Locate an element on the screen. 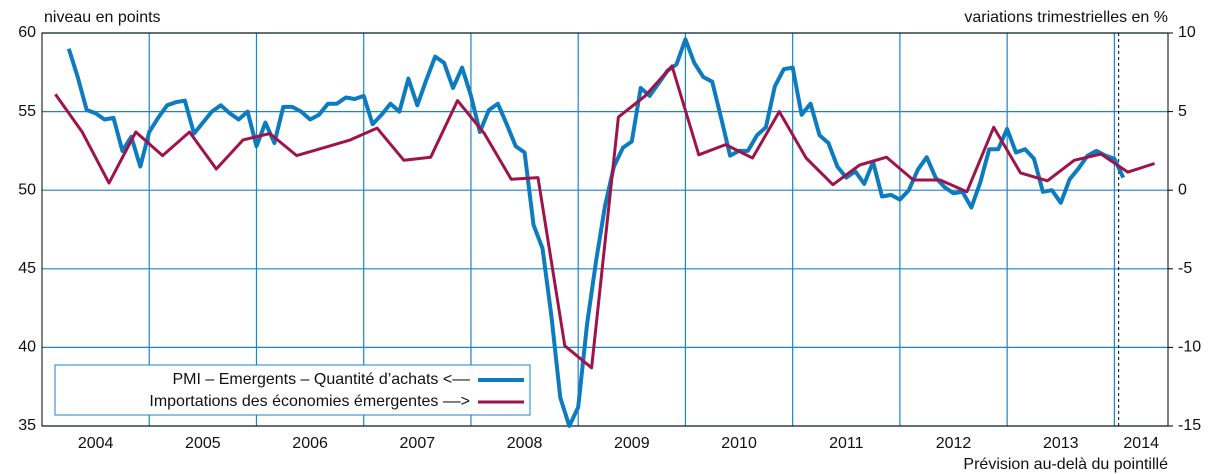  x-tick-label: 2006 is located at coordinates (310, 443).